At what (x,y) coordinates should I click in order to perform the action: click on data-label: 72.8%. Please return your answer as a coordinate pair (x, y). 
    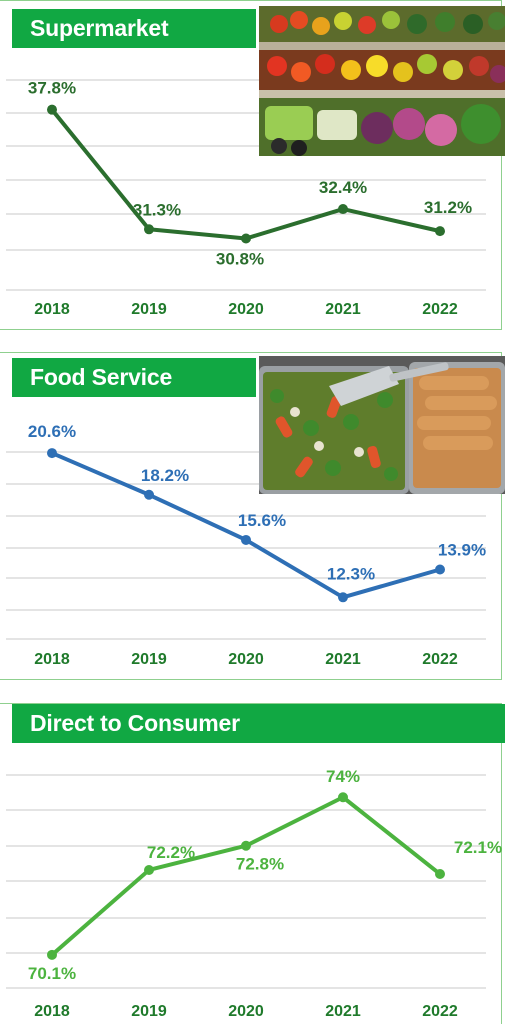
    Looking at the image, I should click on (260, 864).